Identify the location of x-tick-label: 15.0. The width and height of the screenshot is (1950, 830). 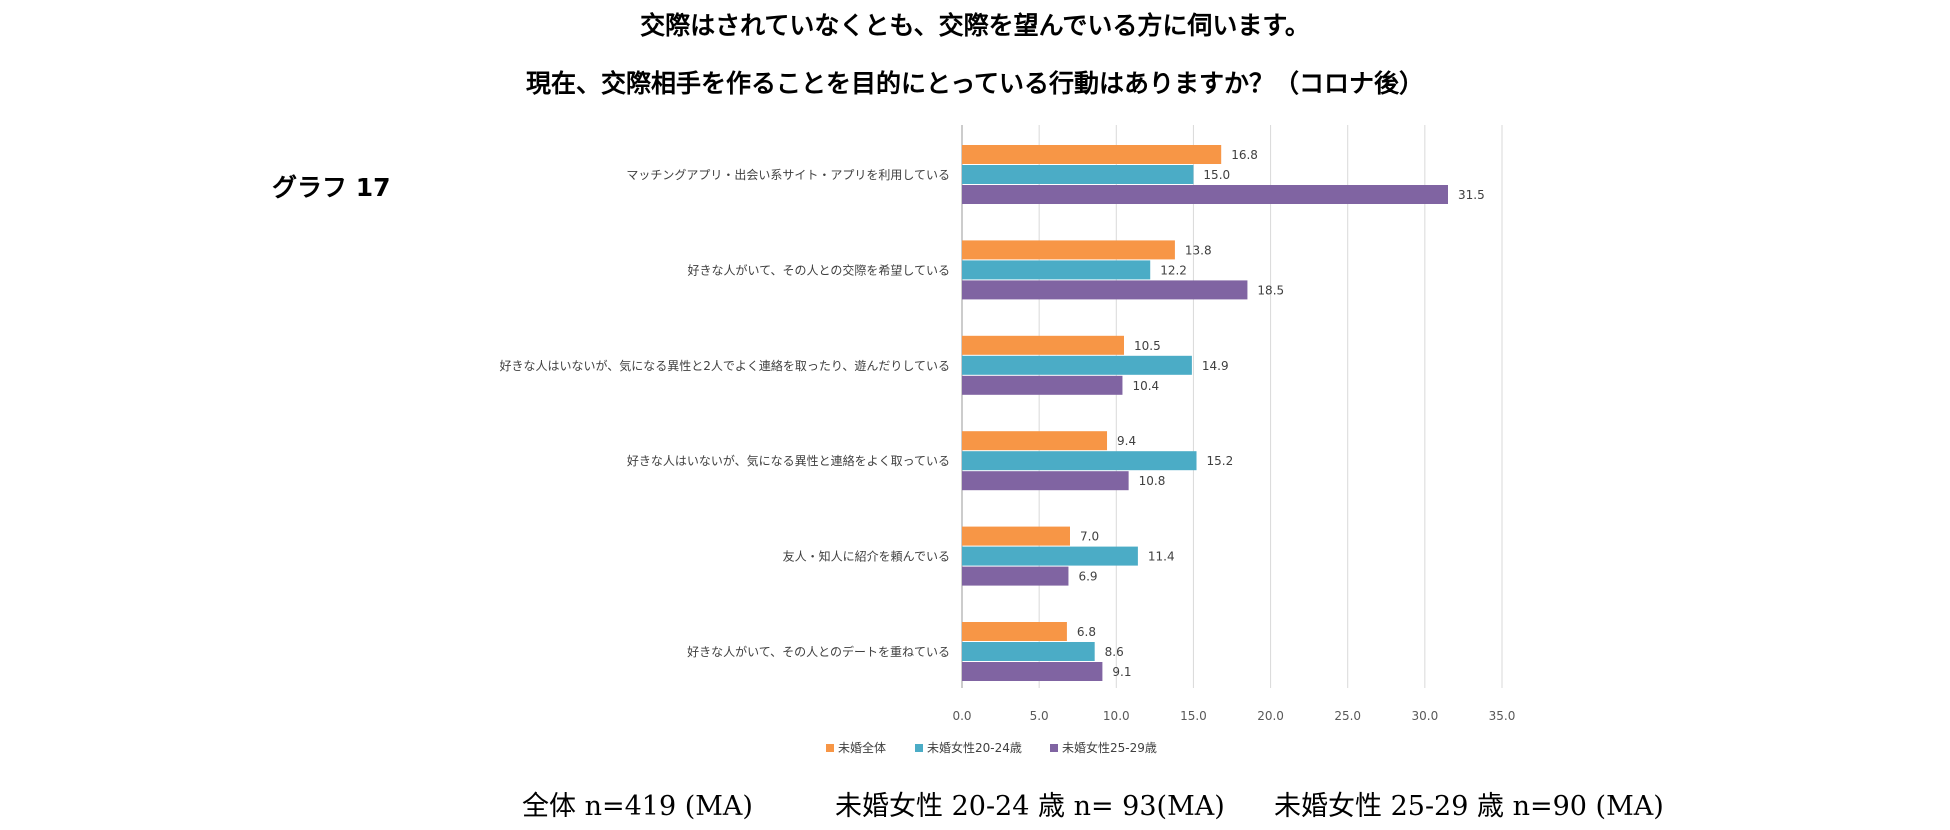
(1193, 716).